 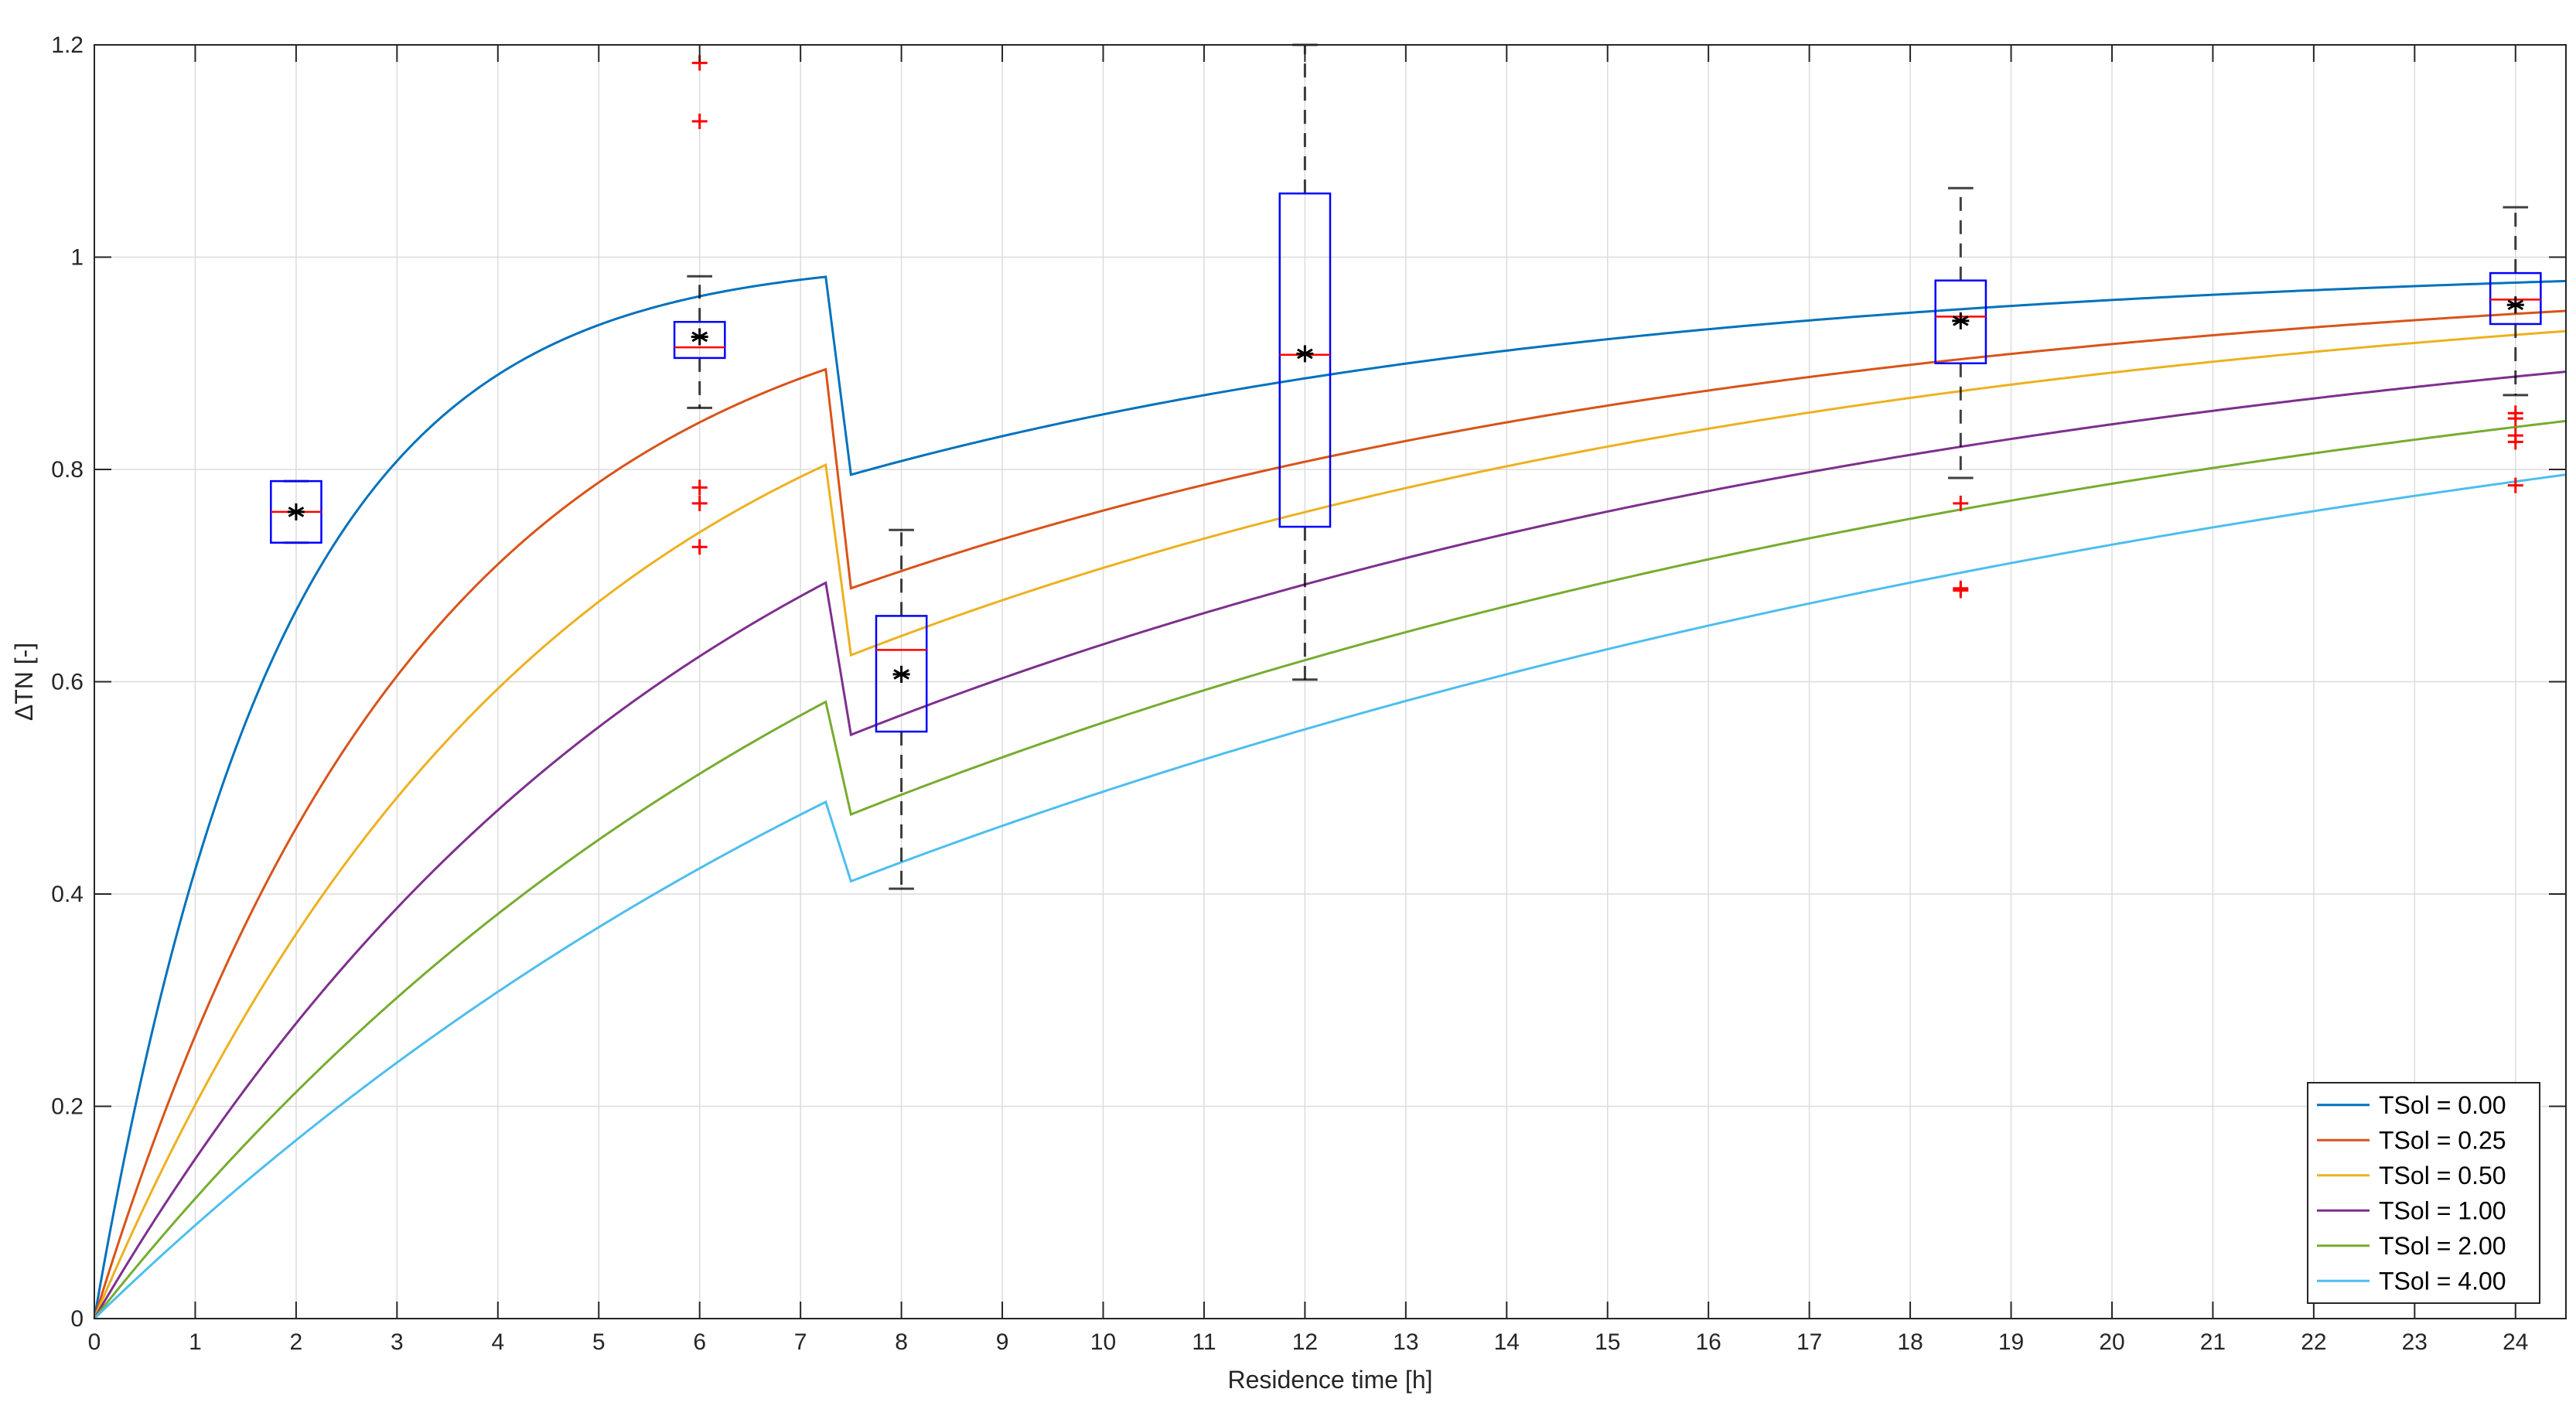 What do you see at coordinates (1003, 1342) in the screenshot?
I see `x-tick-label: 9` at bounding box center [1003, 1342].